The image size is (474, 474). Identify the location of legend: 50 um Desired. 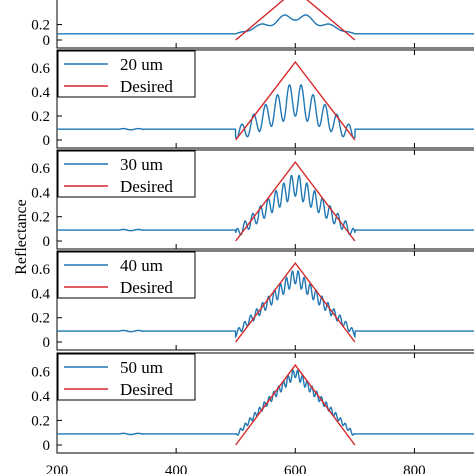
(126, 377).